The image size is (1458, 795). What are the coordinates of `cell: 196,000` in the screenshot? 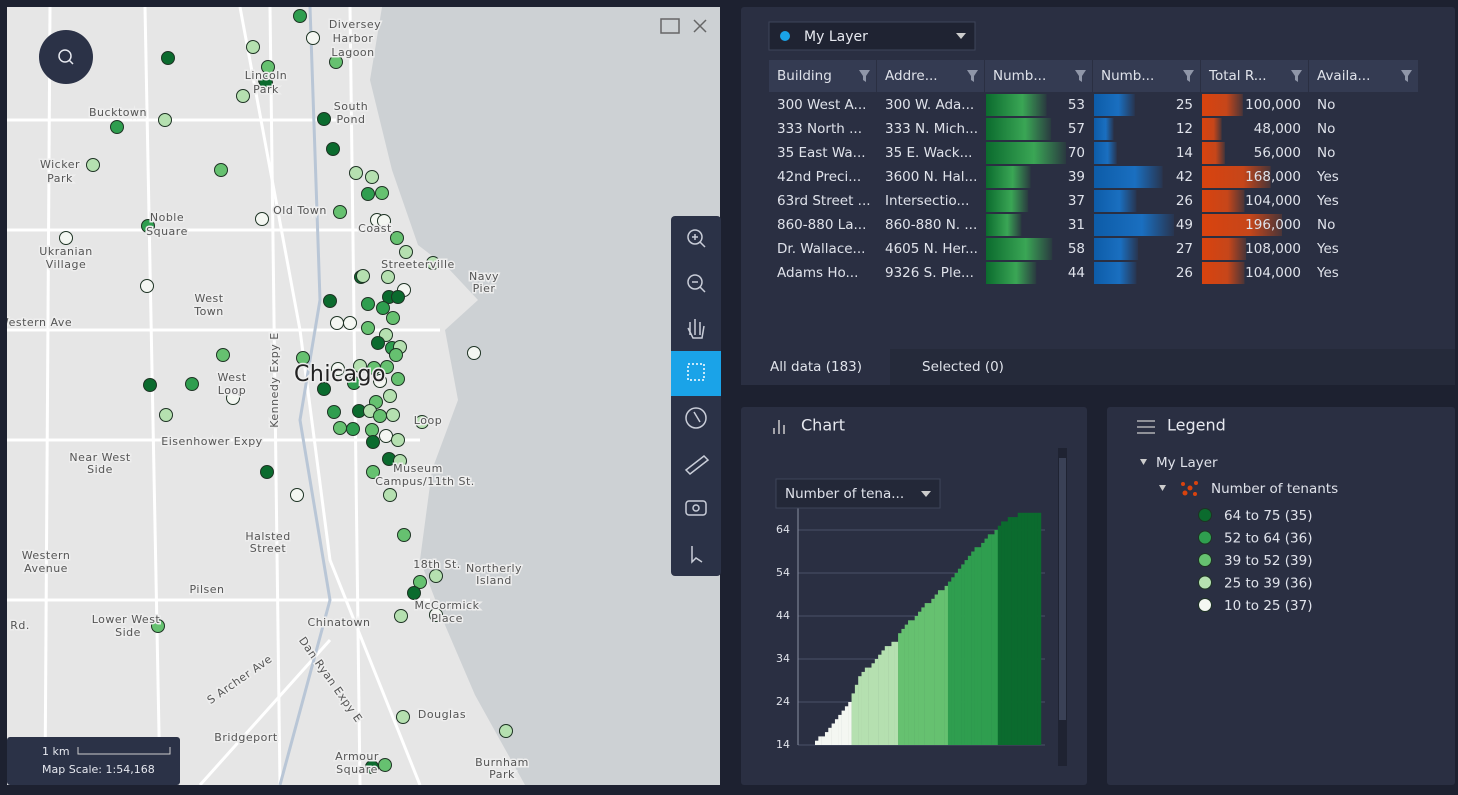 It's located at (1273, 225).